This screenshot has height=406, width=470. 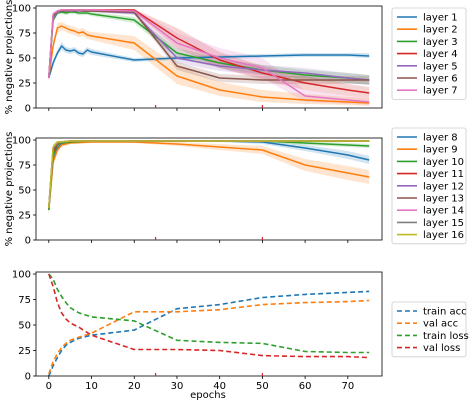 I want to click on legend-entry: layer 10, so click(x=443, y=162).